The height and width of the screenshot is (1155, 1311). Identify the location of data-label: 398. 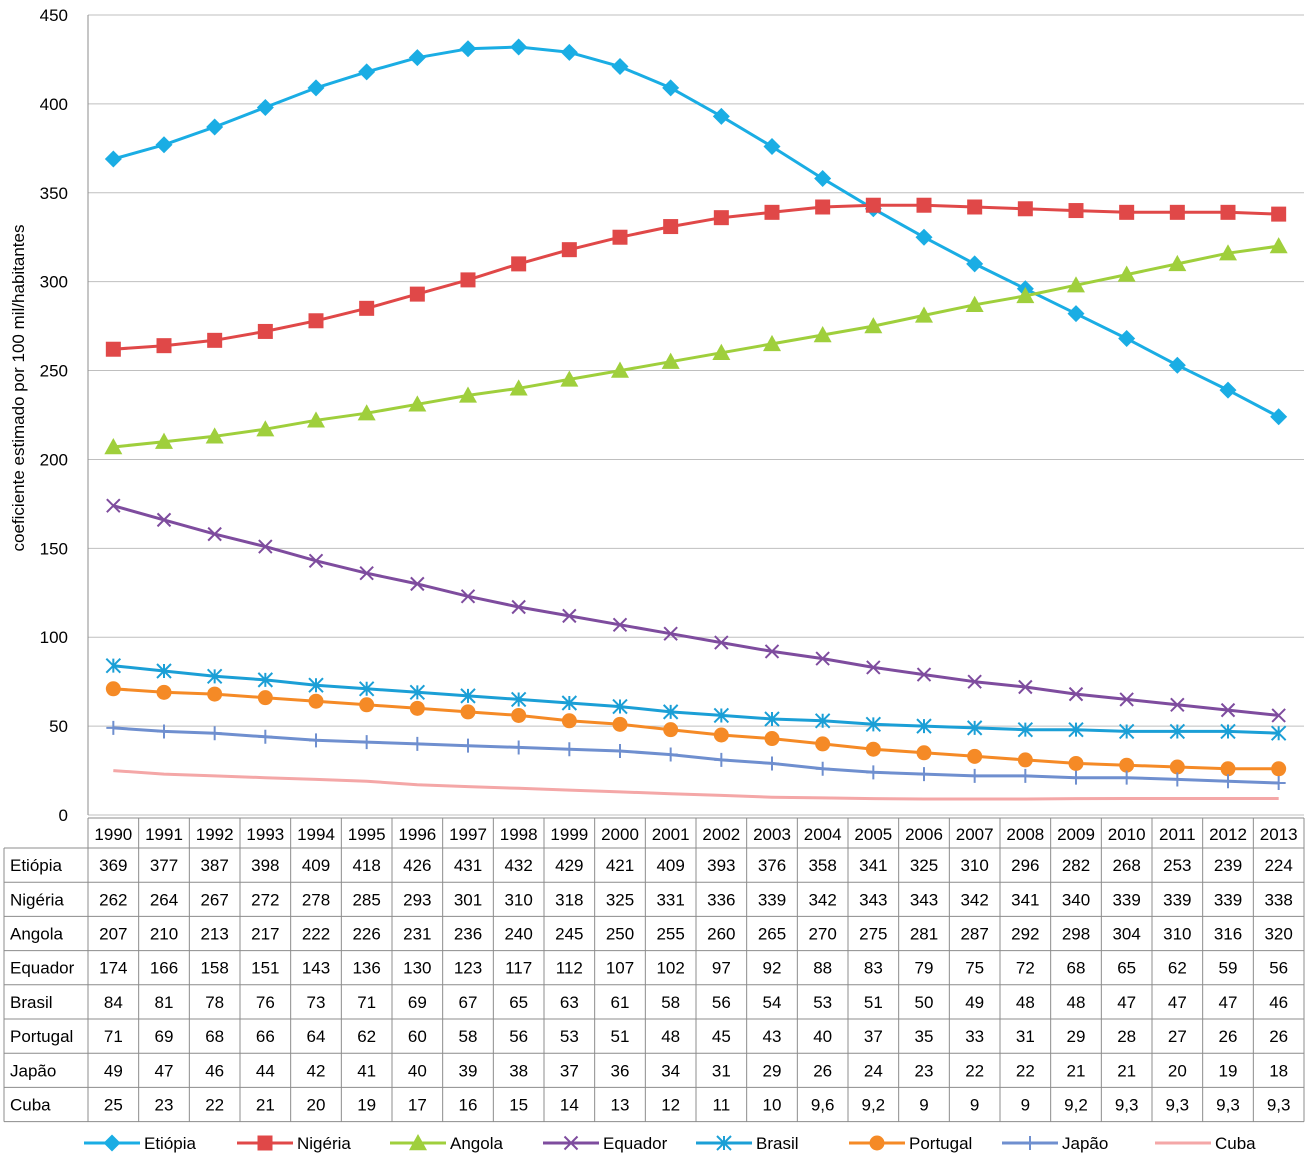
(265, 865).